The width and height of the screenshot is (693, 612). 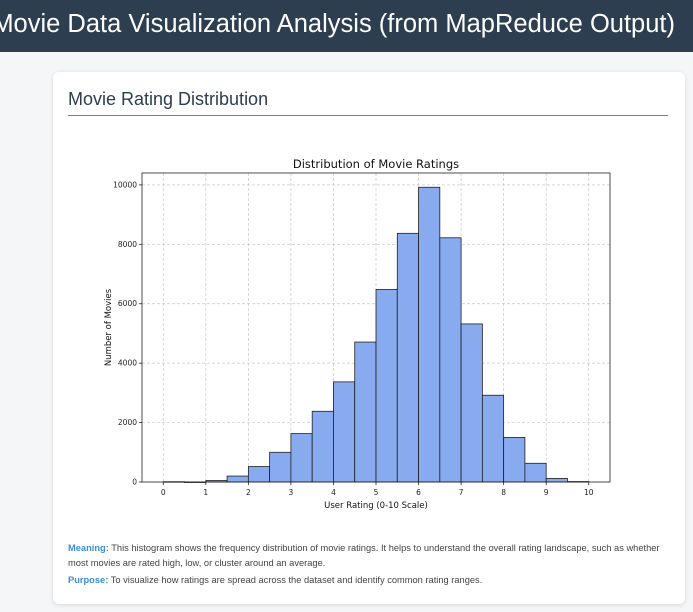 What do you see at coordinates (127, 422) in the screenshot?
I see `y-tick-label: 2000` at bounding box center [127, 422].